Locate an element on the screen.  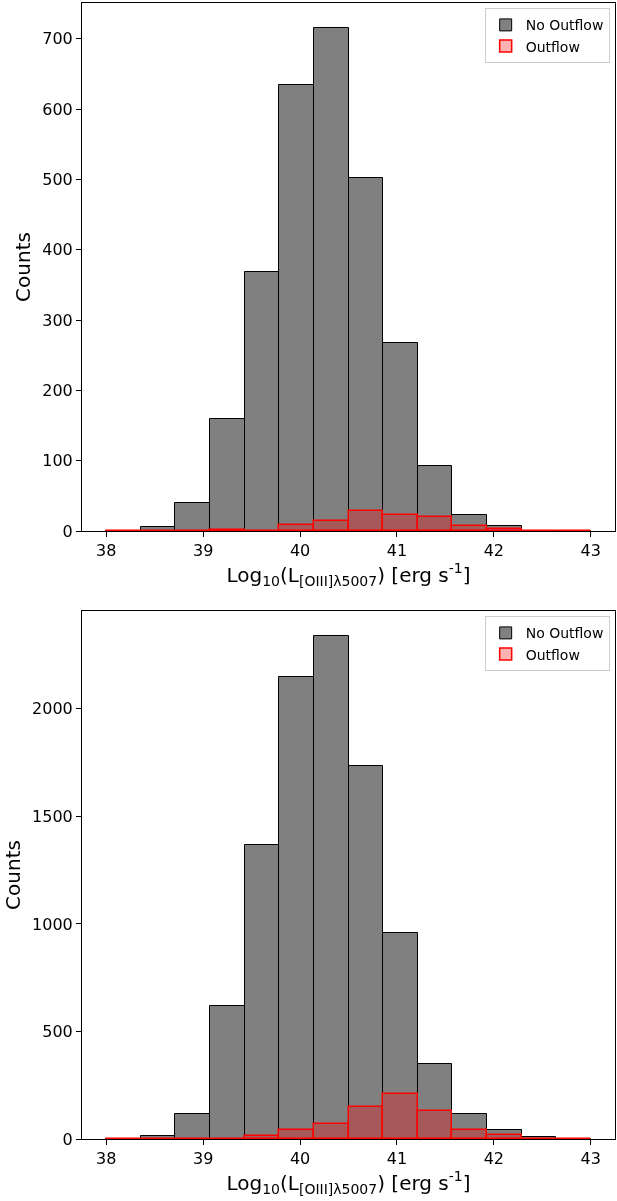
y-tick-label: 300 is located at coordinates (57, 320).